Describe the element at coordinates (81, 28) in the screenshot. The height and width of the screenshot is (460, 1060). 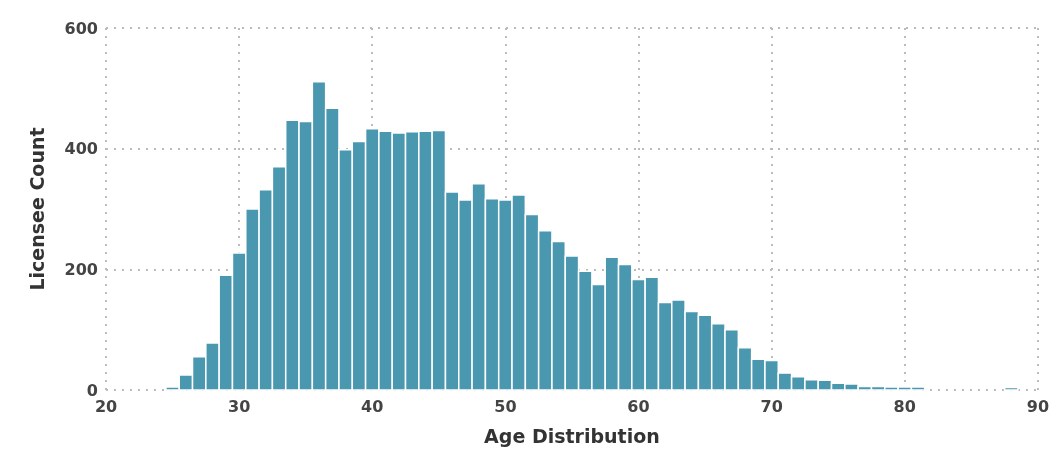
I see `y-tick-label: 600` at that location.